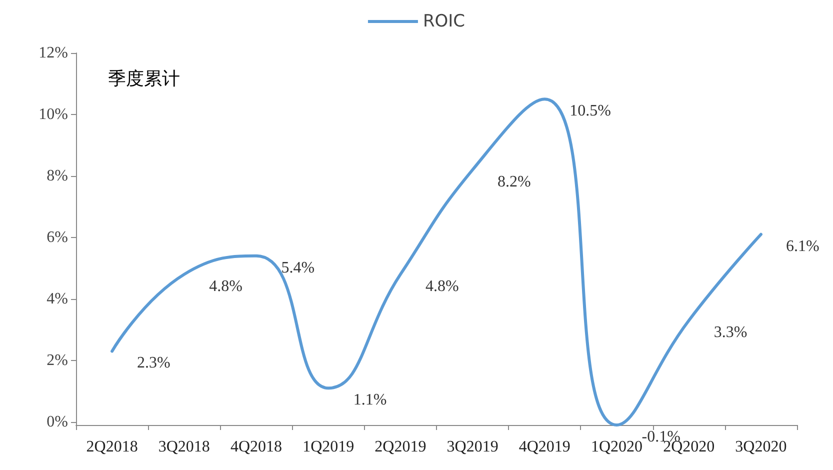 Image resolution: width=833 pixels, height=470 pixels. I want to click on x-tick-label: 4Q2018, so click(256, 447).